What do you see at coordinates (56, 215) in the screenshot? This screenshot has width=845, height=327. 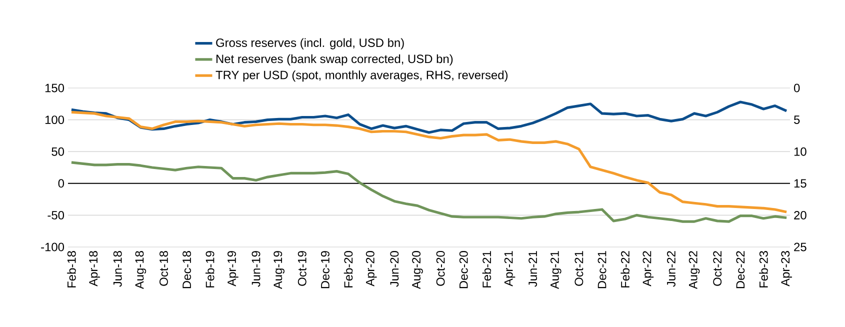 I see `y-tick-label: -50` at bounding box center [56, 215].